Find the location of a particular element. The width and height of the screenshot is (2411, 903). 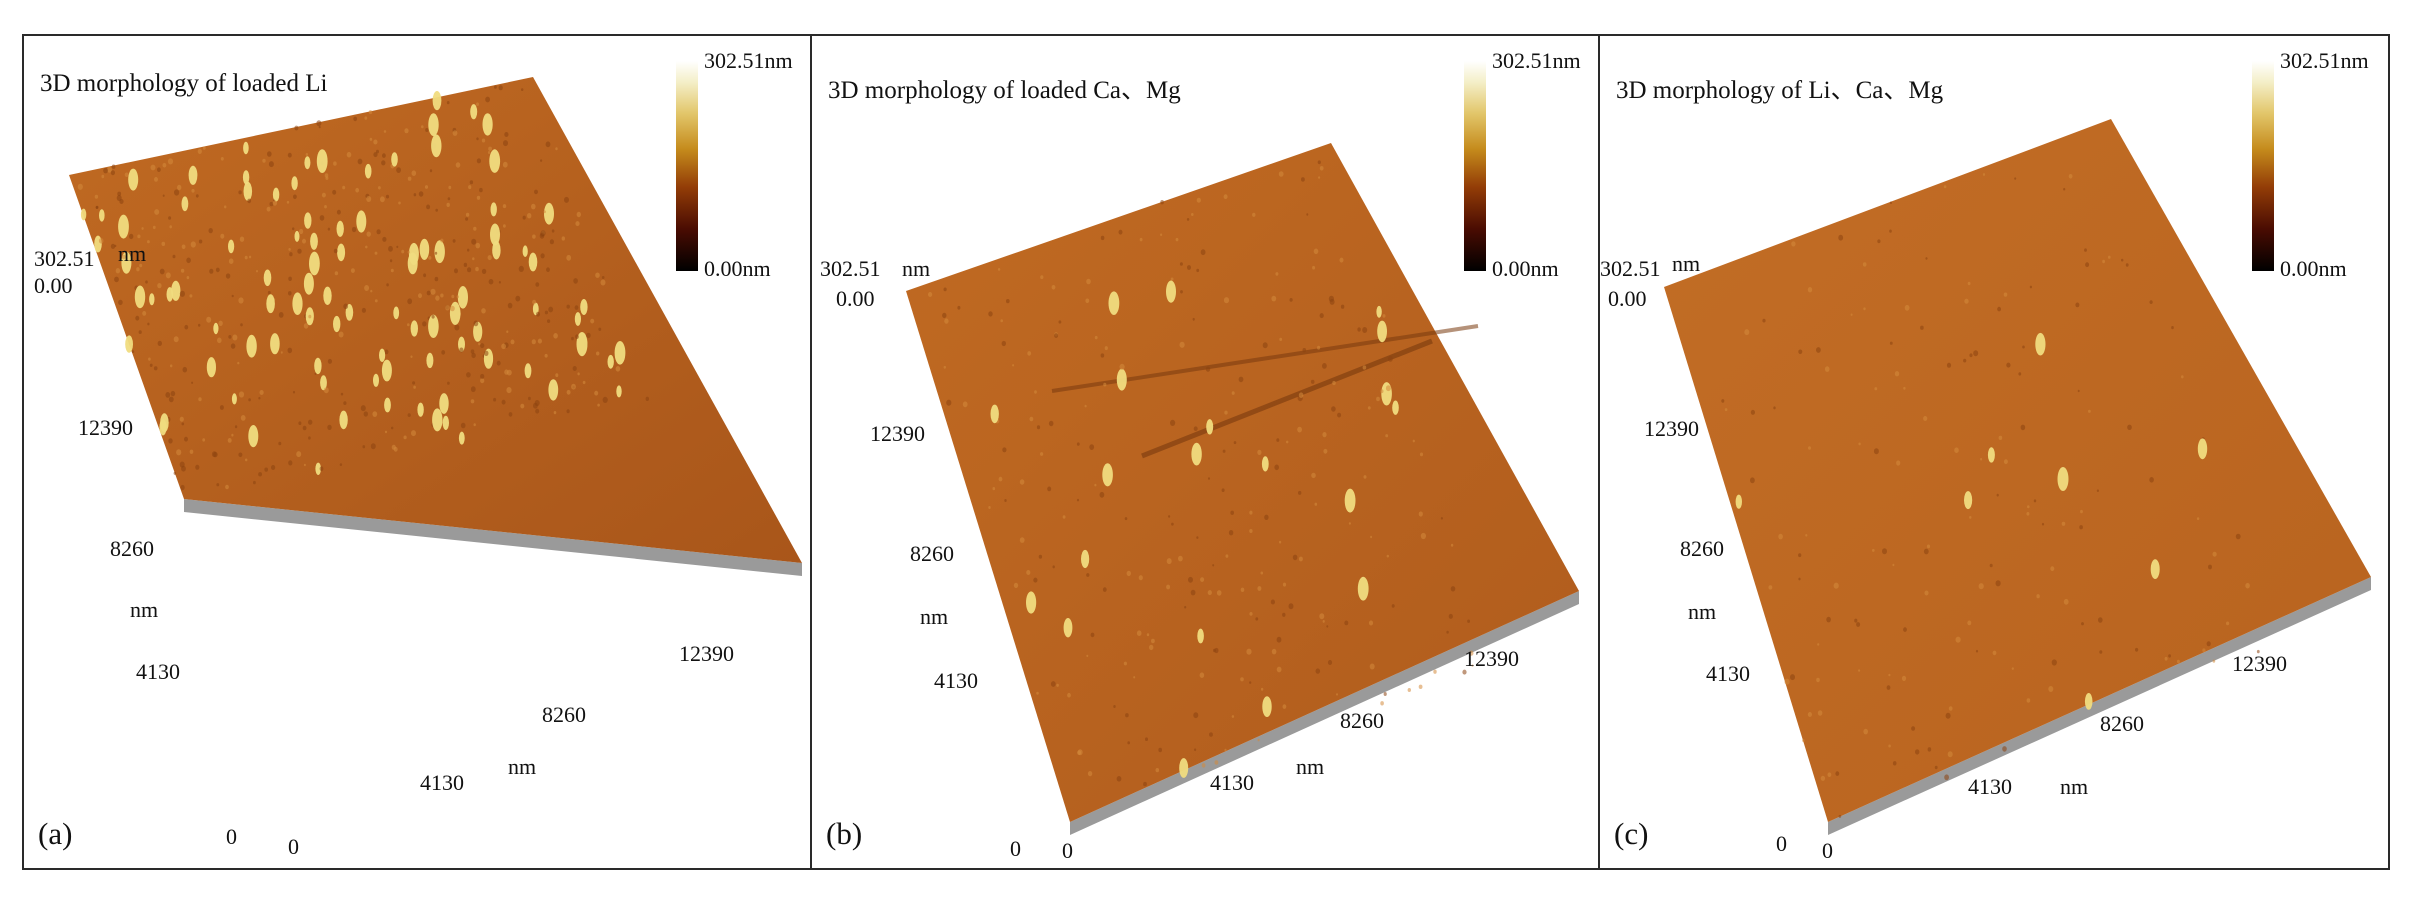

surface-scratch is located at coordinates (1287, 398).